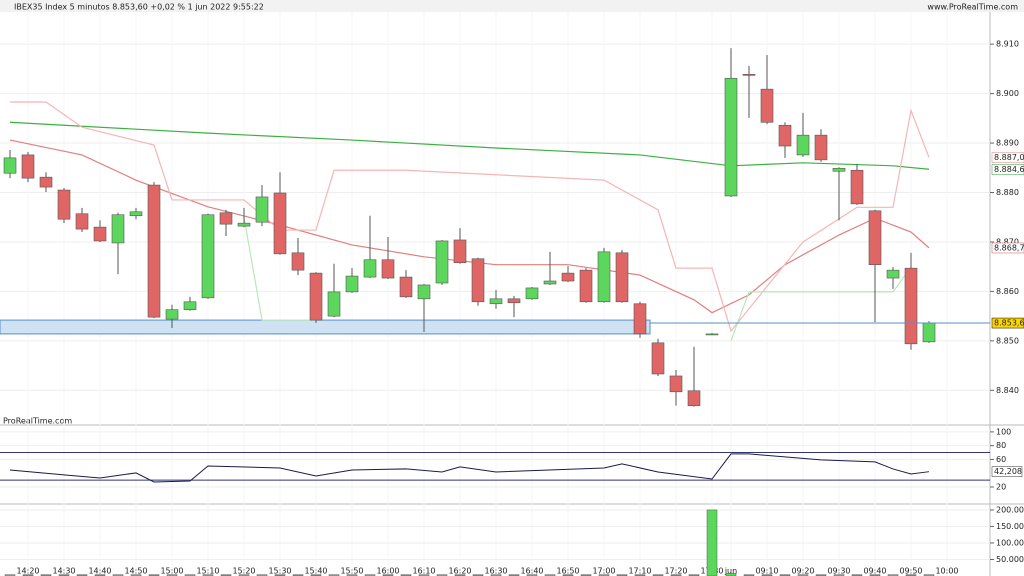 The image size is (1024, 576). I want to click on volume-bar, so click(712, 542).